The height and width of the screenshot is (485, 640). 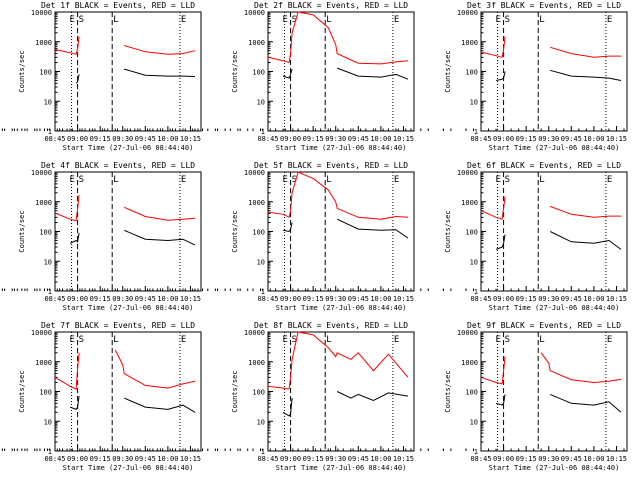 What do you see at coordinates (544, 5) in the screenshot?
I see `panel-title: Det 3f BLACK = Events, RED = LLD` at bounding box center [544, 5].